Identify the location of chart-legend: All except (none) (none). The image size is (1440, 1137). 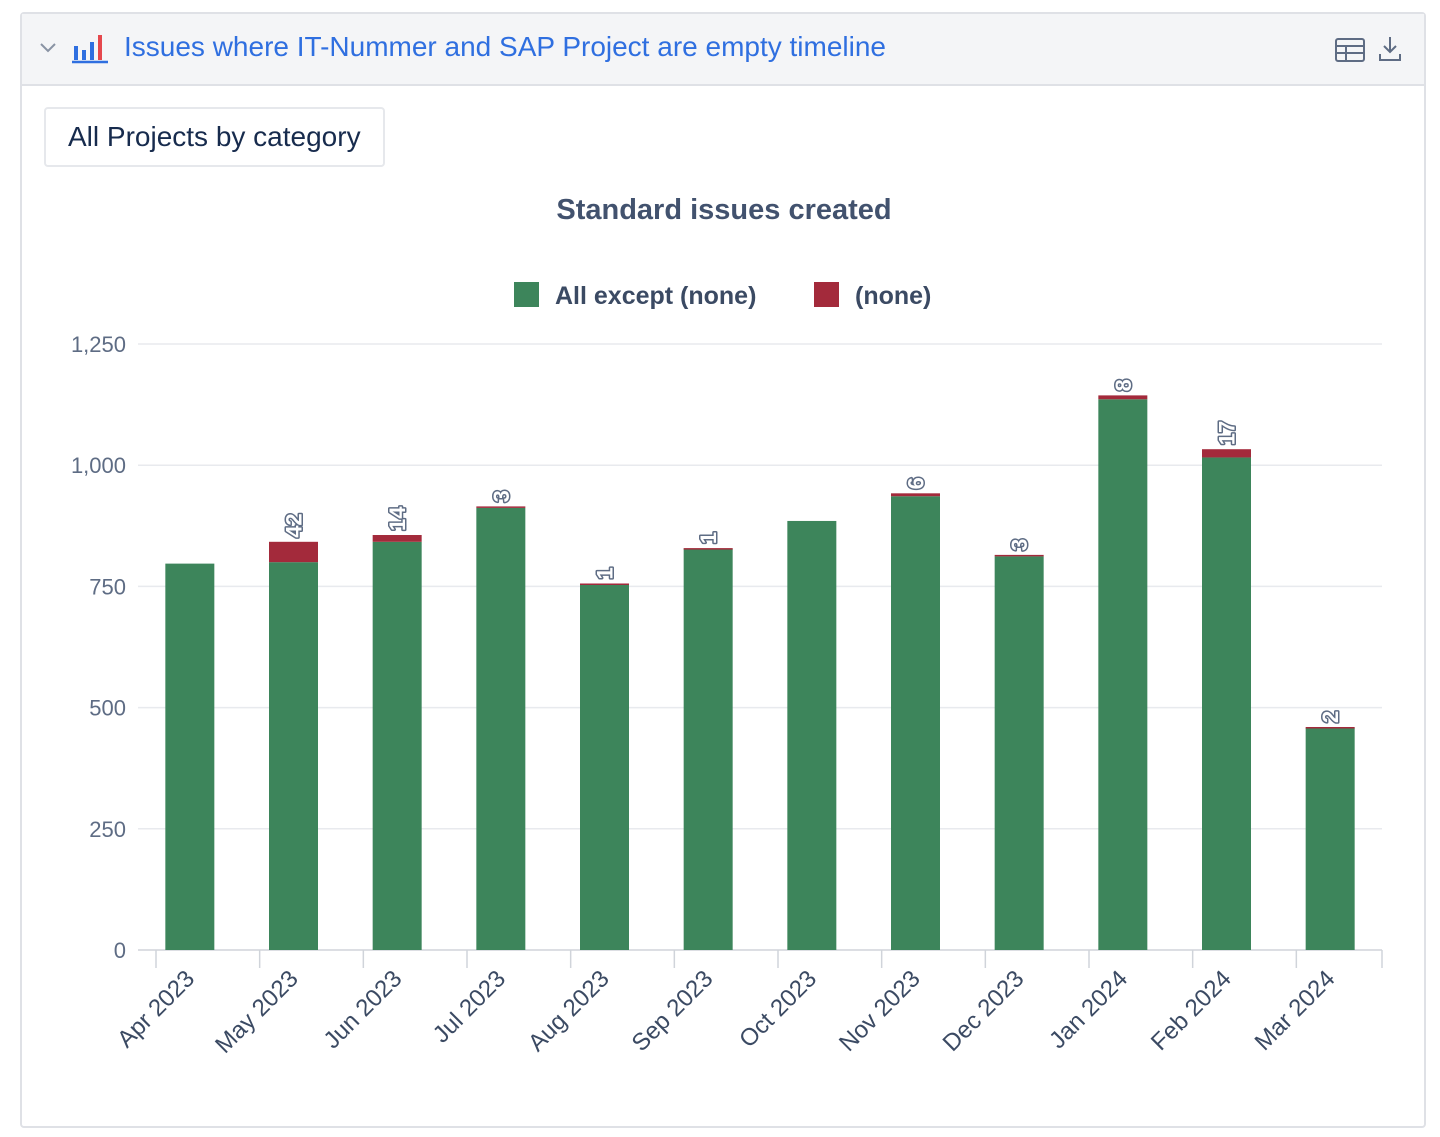
(722, 296).